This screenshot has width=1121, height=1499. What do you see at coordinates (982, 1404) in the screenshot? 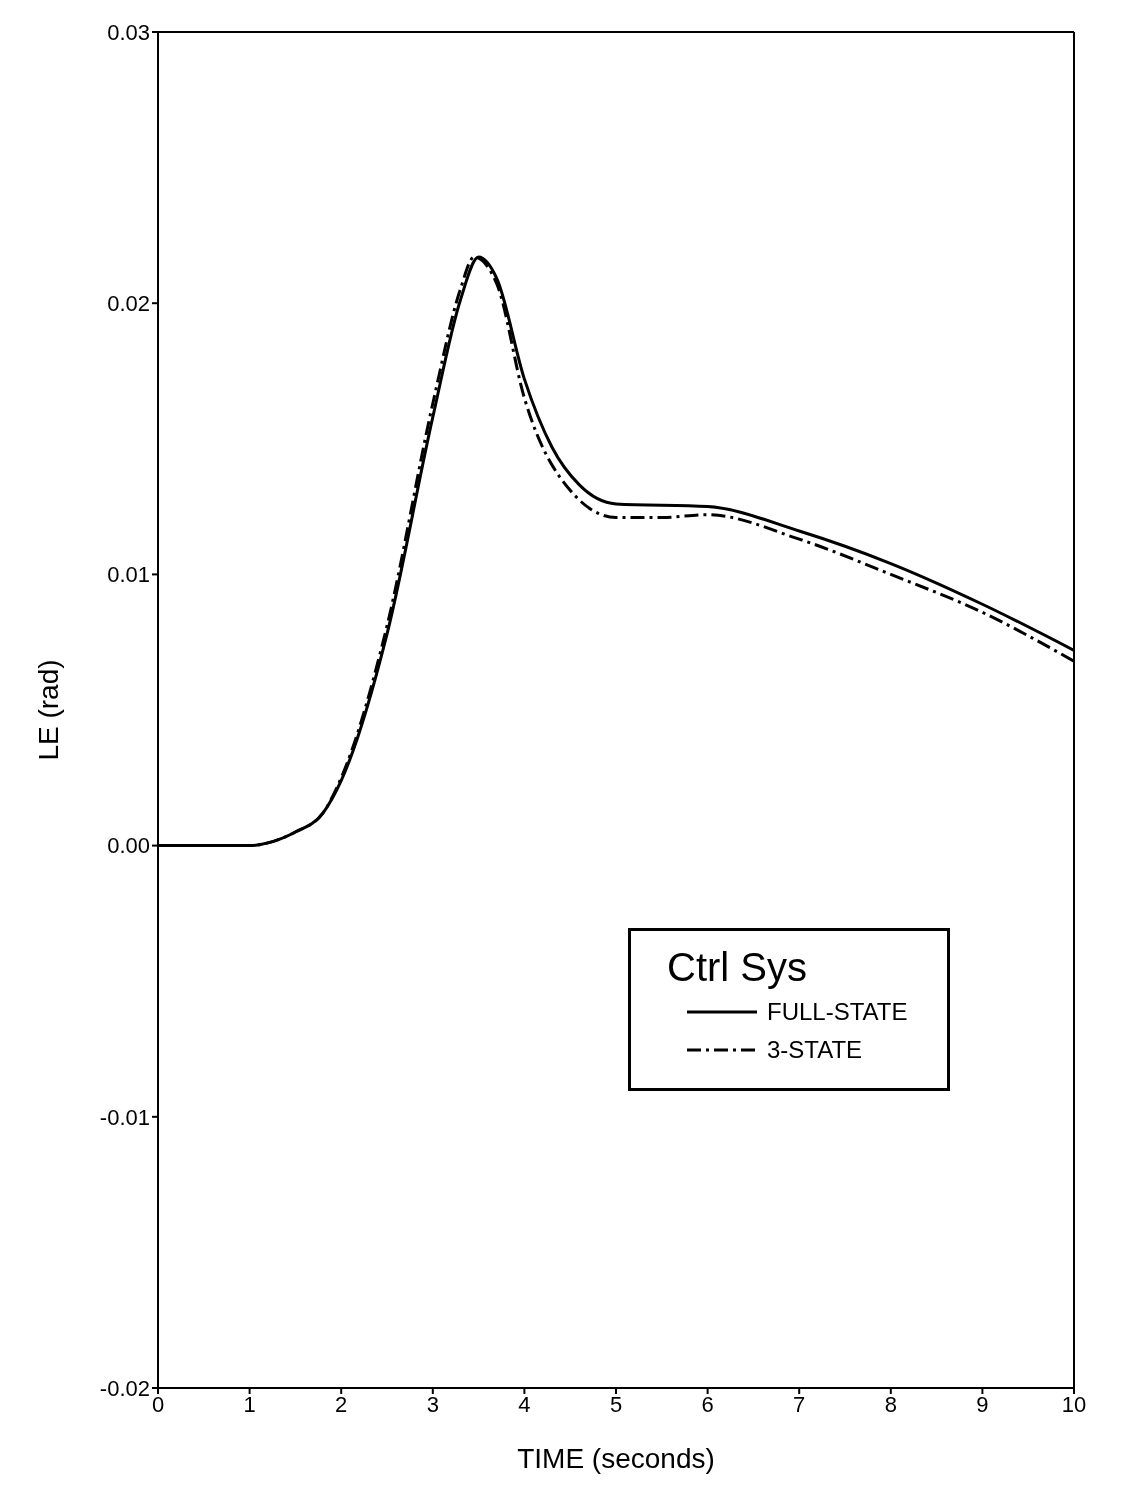
I see `x-tick-label: 9` at bounding box center [982, 1404].